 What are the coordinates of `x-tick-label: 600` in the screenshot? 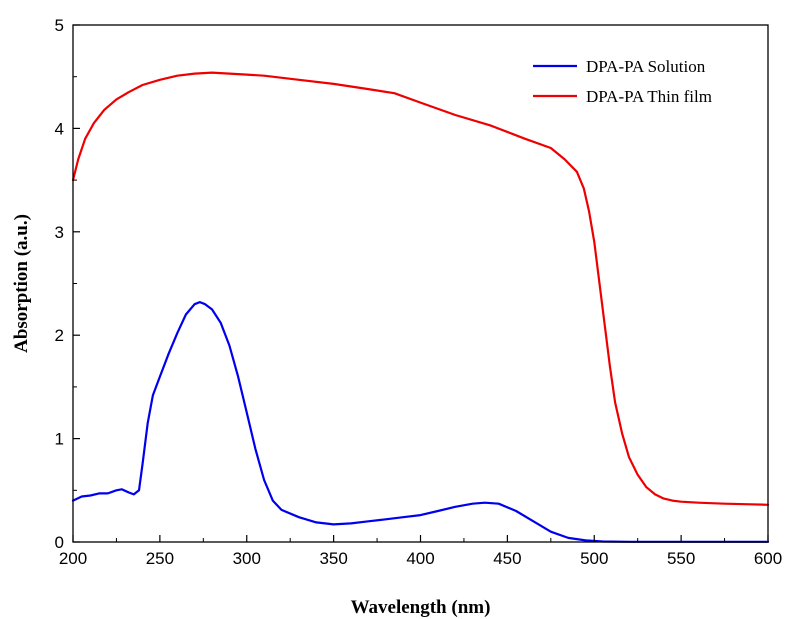 It's located at (768, 558).